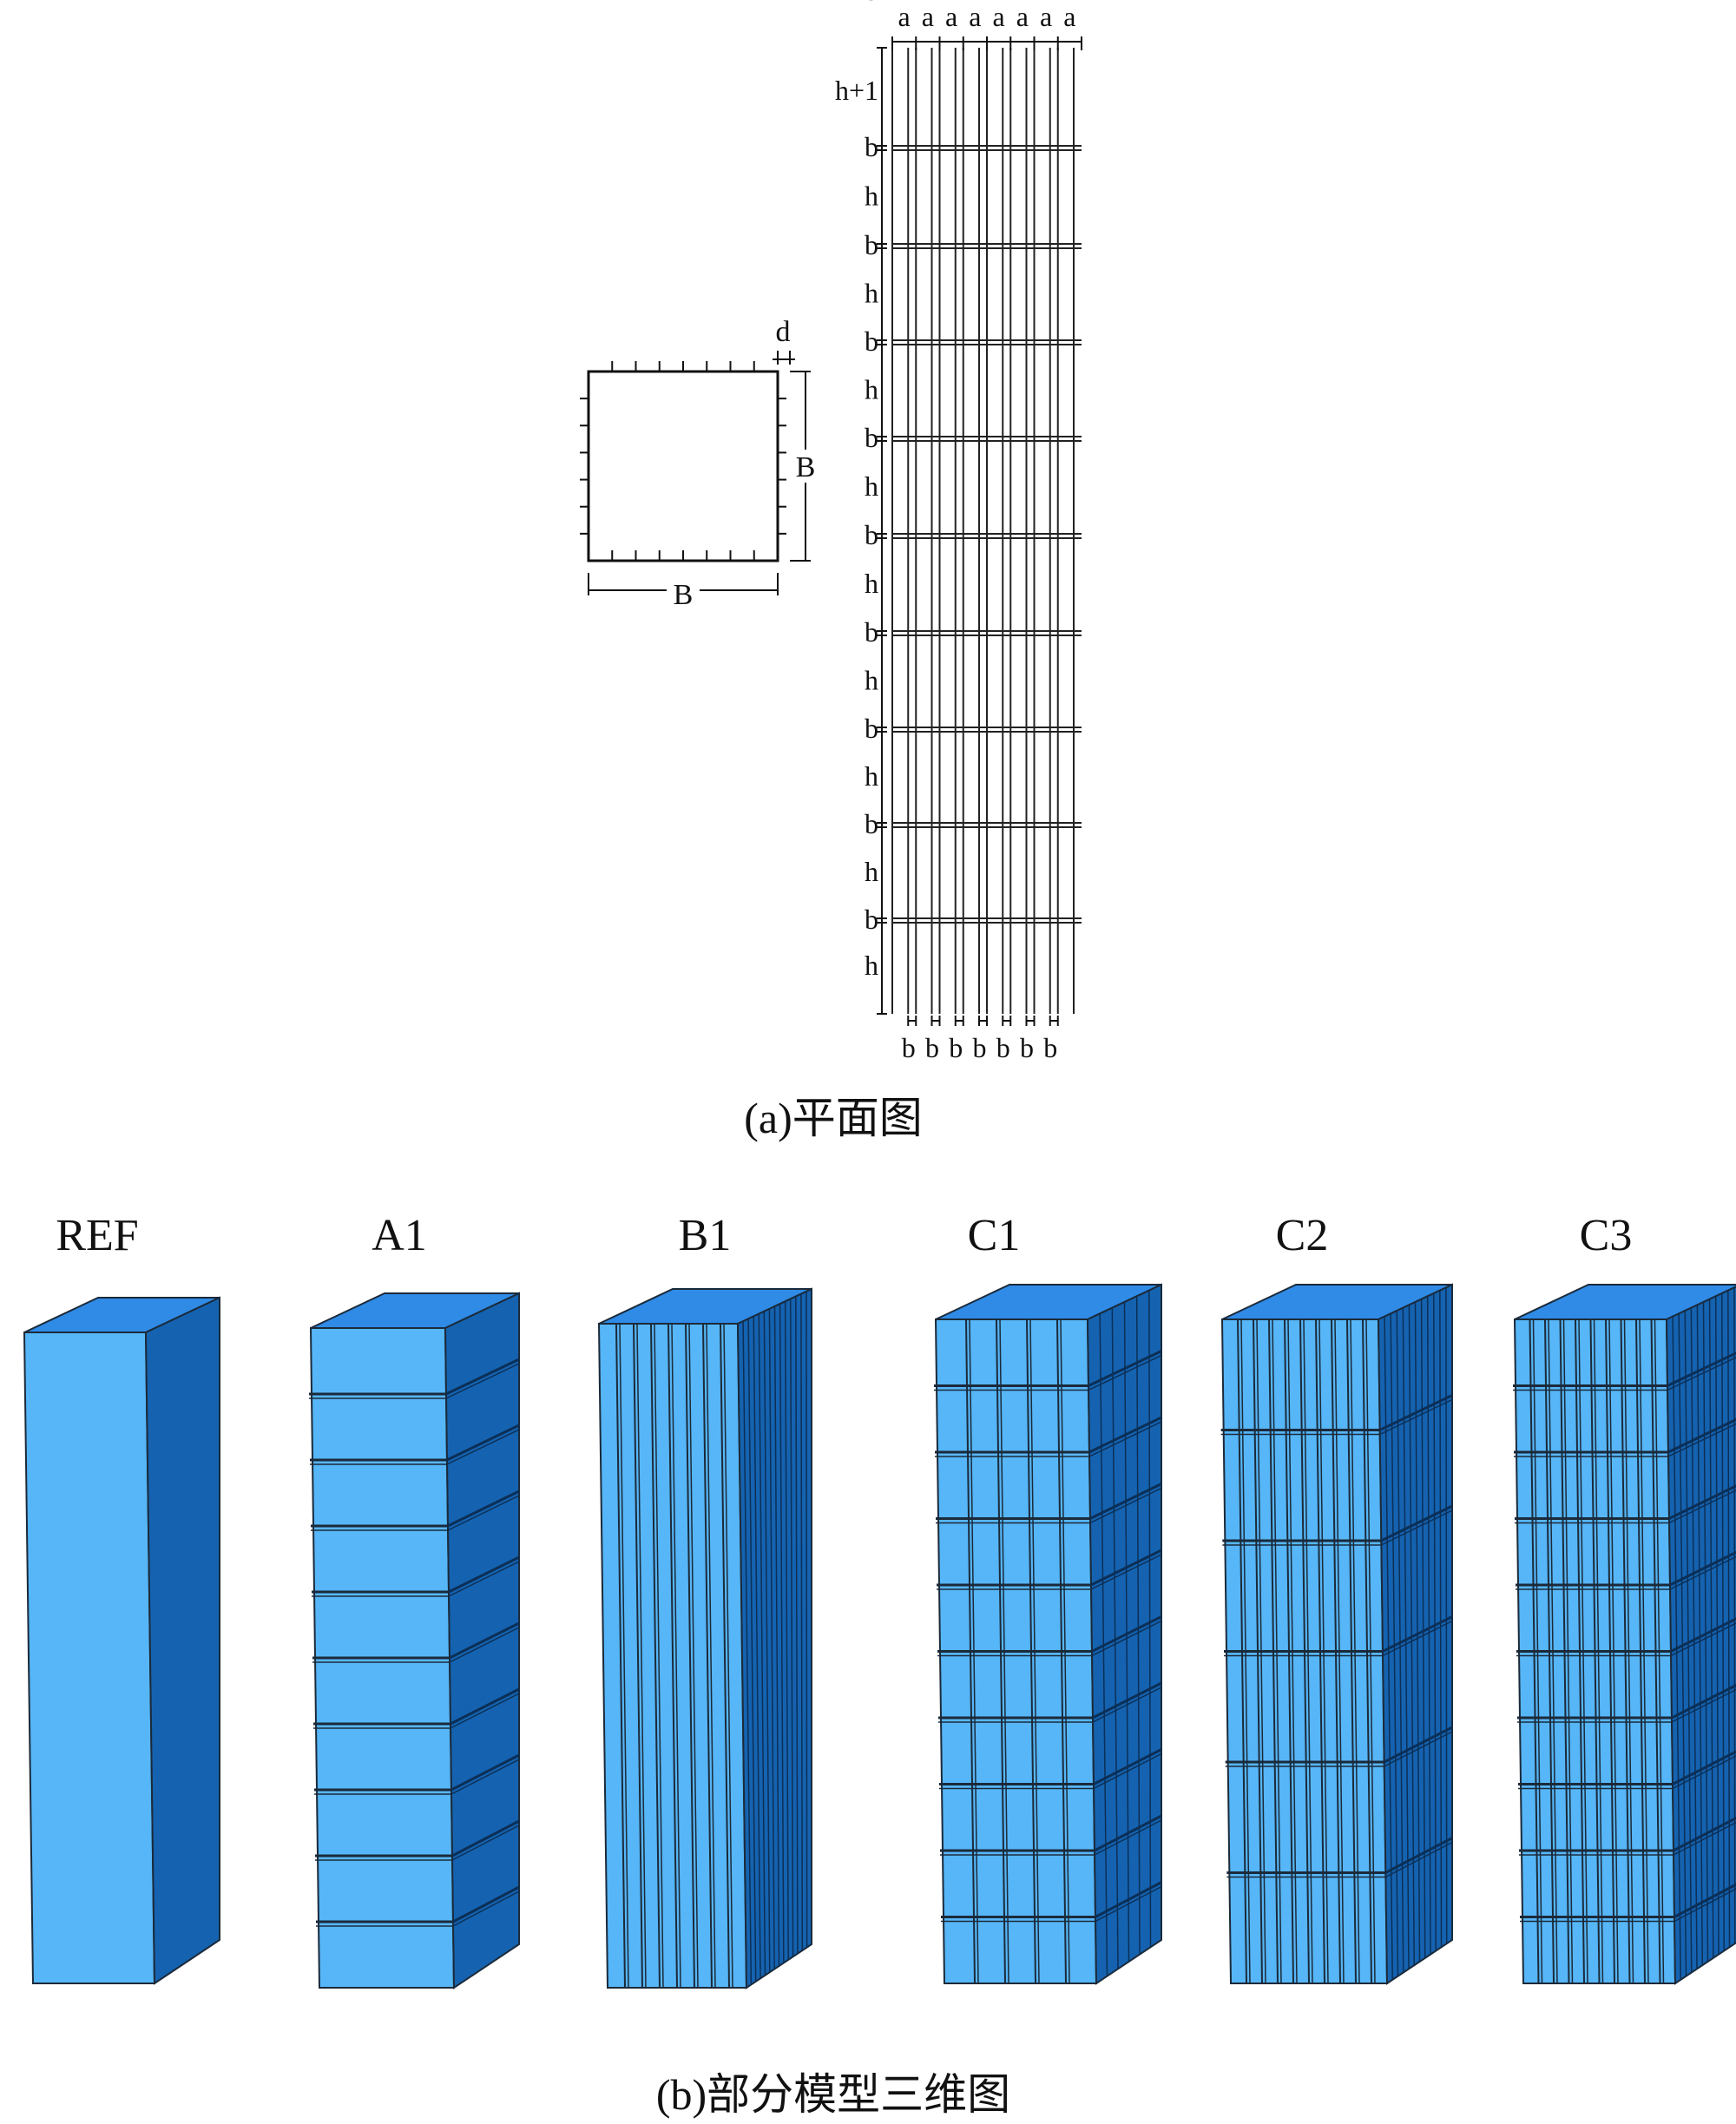 Image resolution: width=1736 pixels, height=2124 pixels. I want to click on model-front-face, so click(89, 1658).